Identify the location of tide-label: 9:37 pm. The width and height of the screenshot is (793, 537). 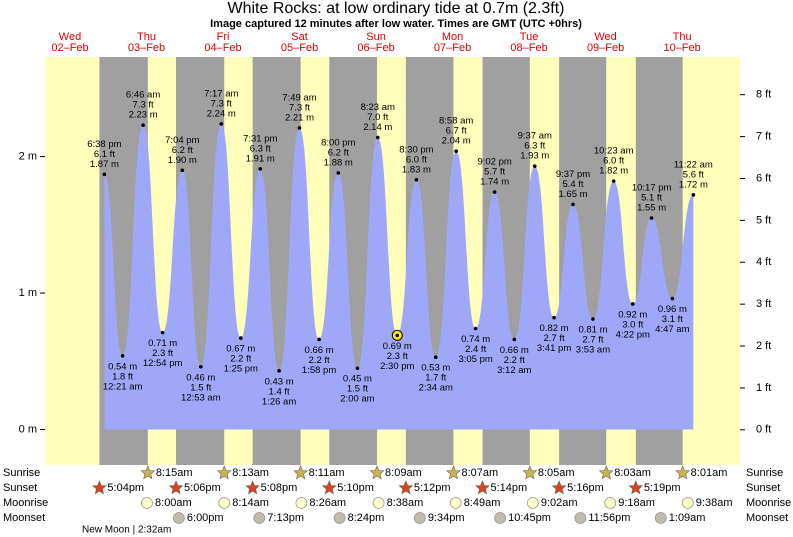
(573, 174).